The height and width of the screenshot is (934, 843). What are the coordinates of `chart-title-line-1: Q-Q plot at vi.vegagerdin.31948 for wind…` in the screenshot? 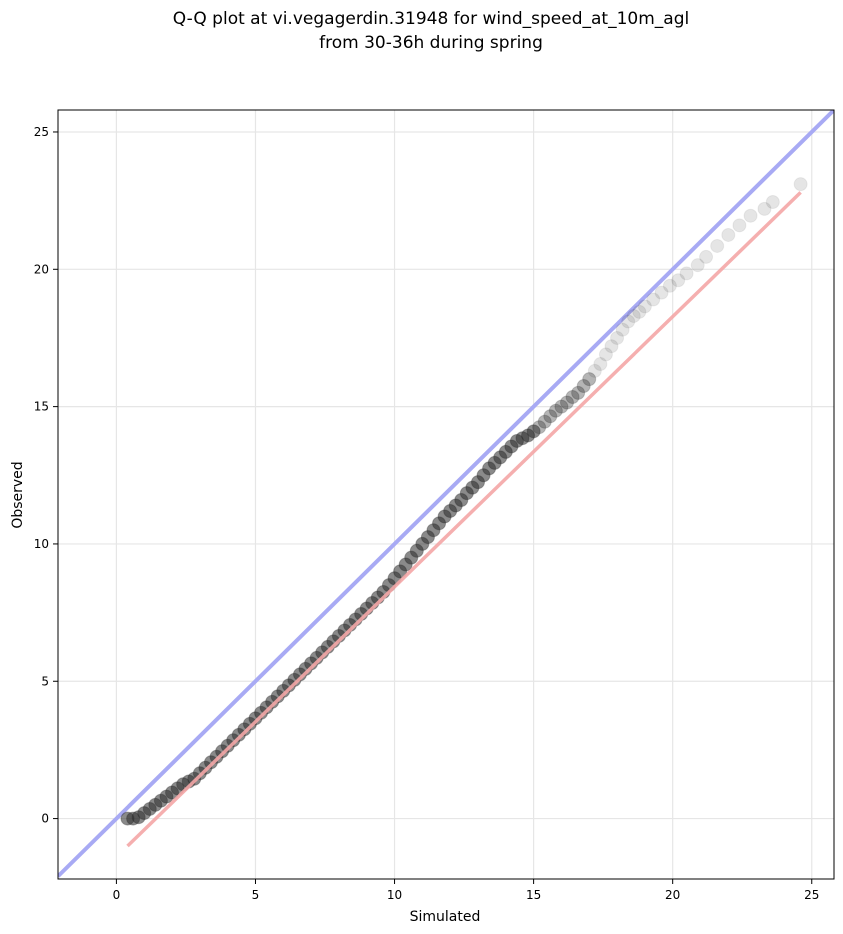 It's located at (431, 19).